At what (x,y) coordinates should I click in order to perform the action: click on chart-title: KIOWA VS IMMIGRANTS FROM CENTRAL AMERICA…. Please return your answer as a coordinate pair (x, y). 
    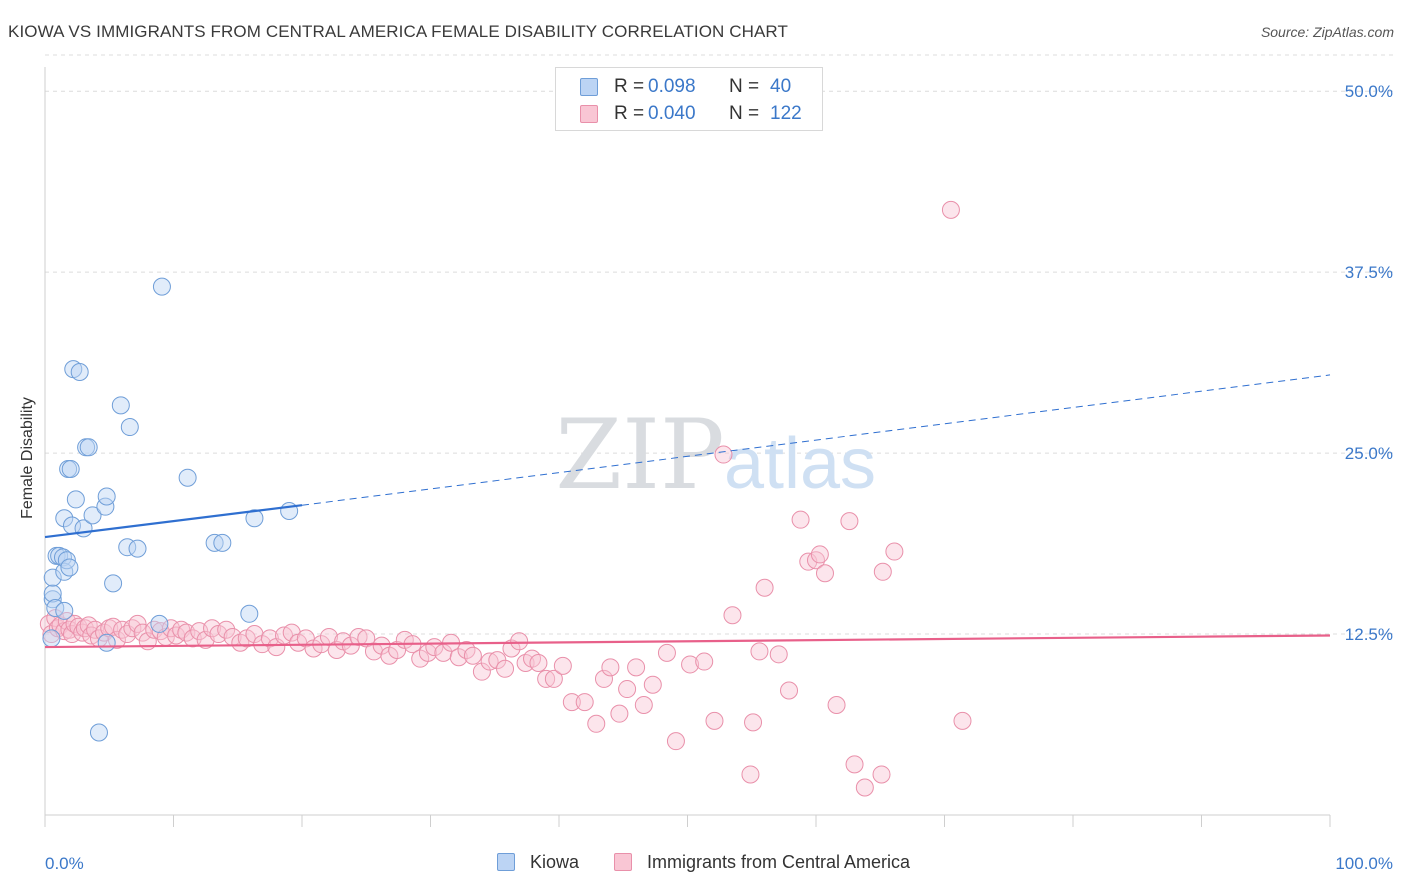
    Looking at the image, I should click on (398, 31).